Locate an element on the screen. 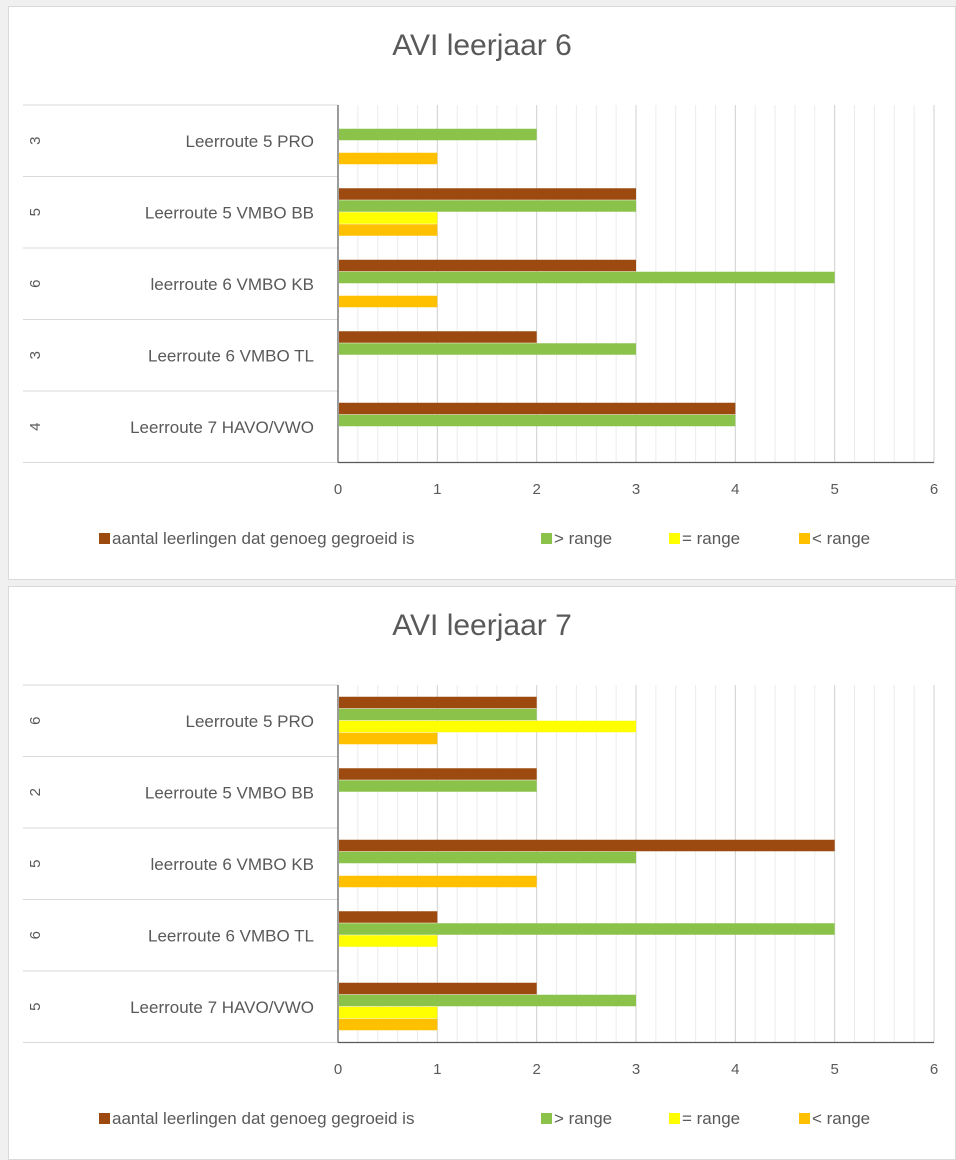 This screenshot has height=1160, width=956. chart-title: AVI leerjaar 6 is located at coordinates (482, 45).